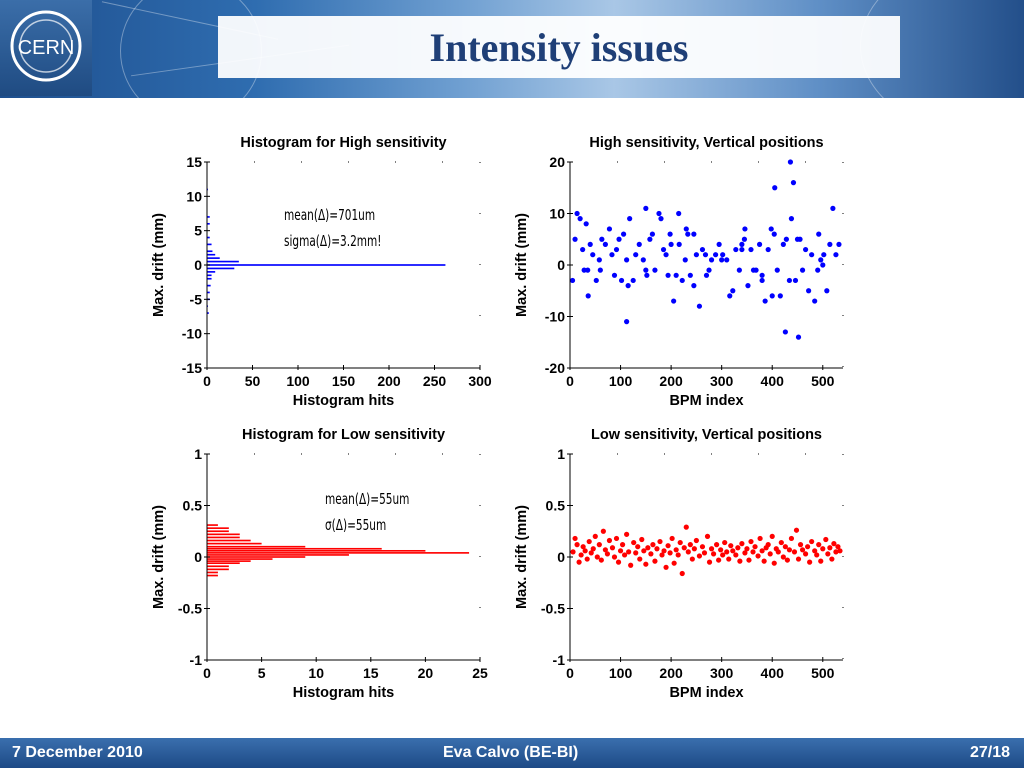 The image size is (1024, 768). Describe the element at coordinates (671, 381) in the screenshot. I see `x-tick-label: 200` at that location.